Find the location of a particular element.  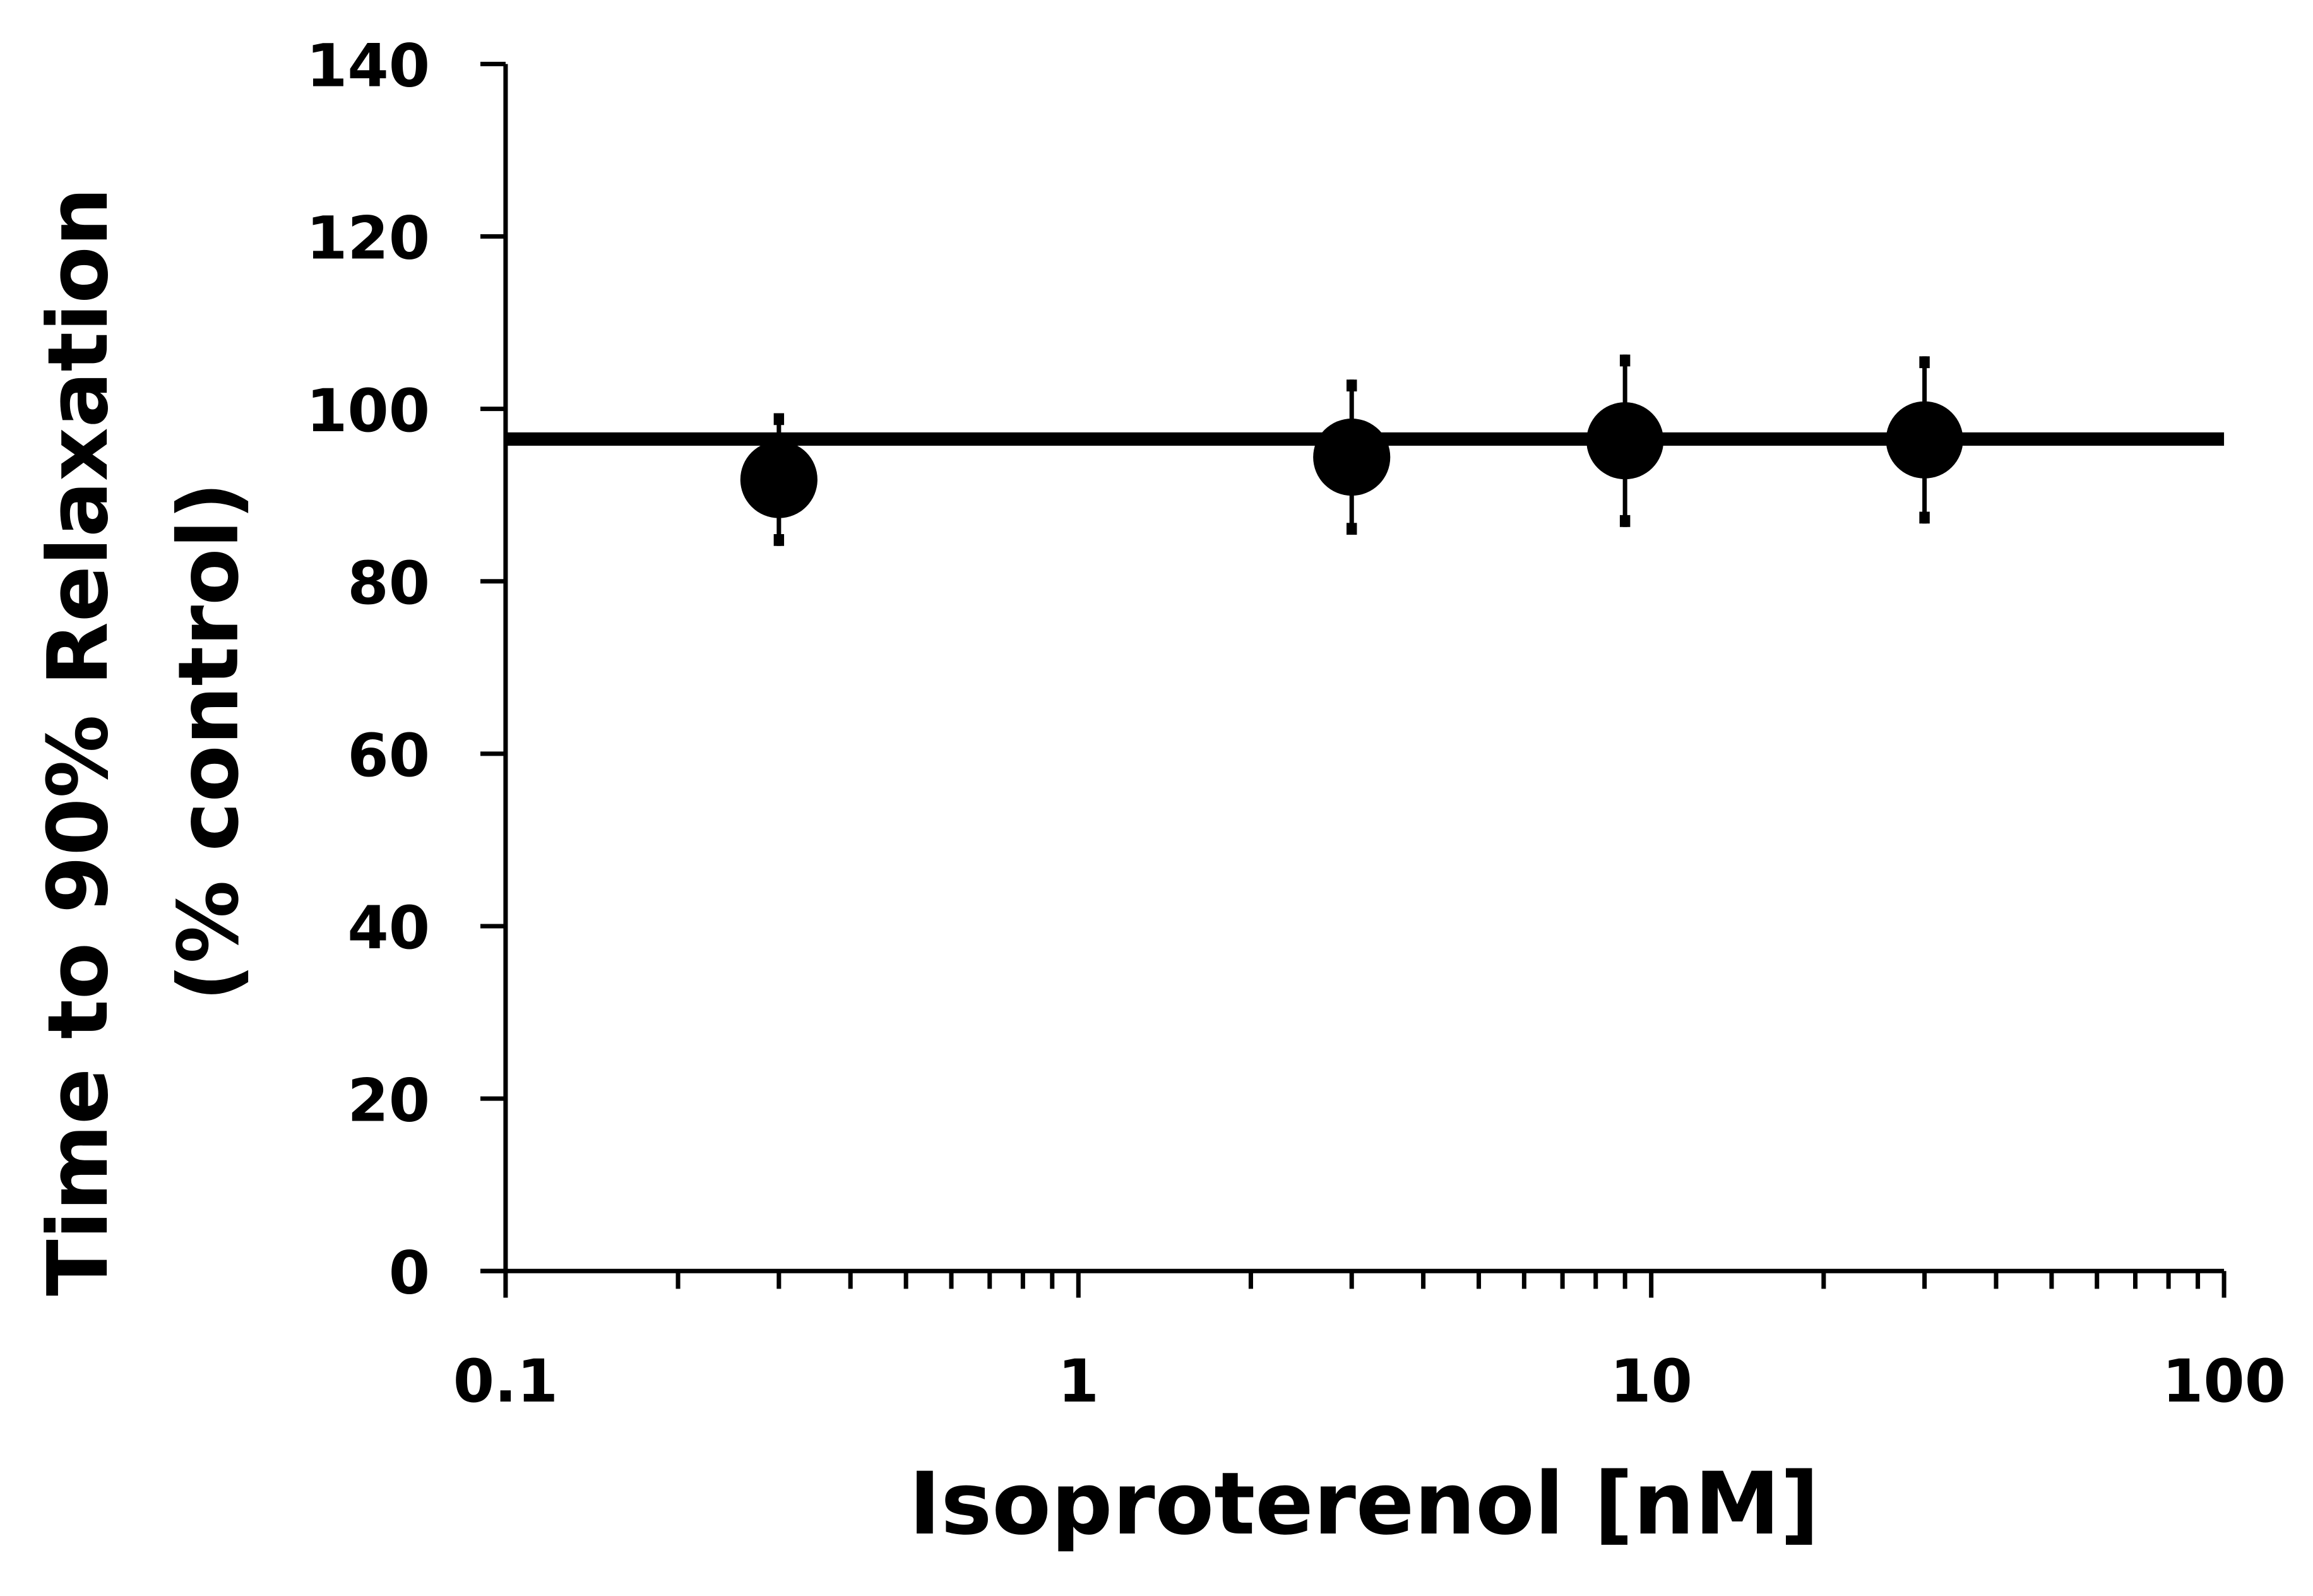

x-tick-label: 1 is located at coordinates (1078, 1381).